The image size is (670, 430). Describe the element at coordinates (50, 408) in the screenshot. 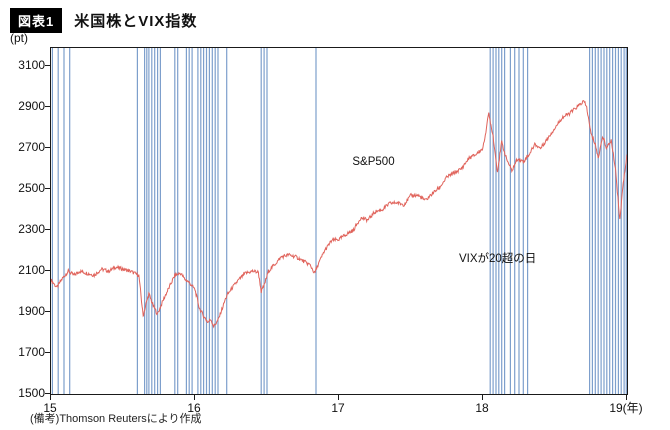

I see `x-tick-label: 15` at that location.